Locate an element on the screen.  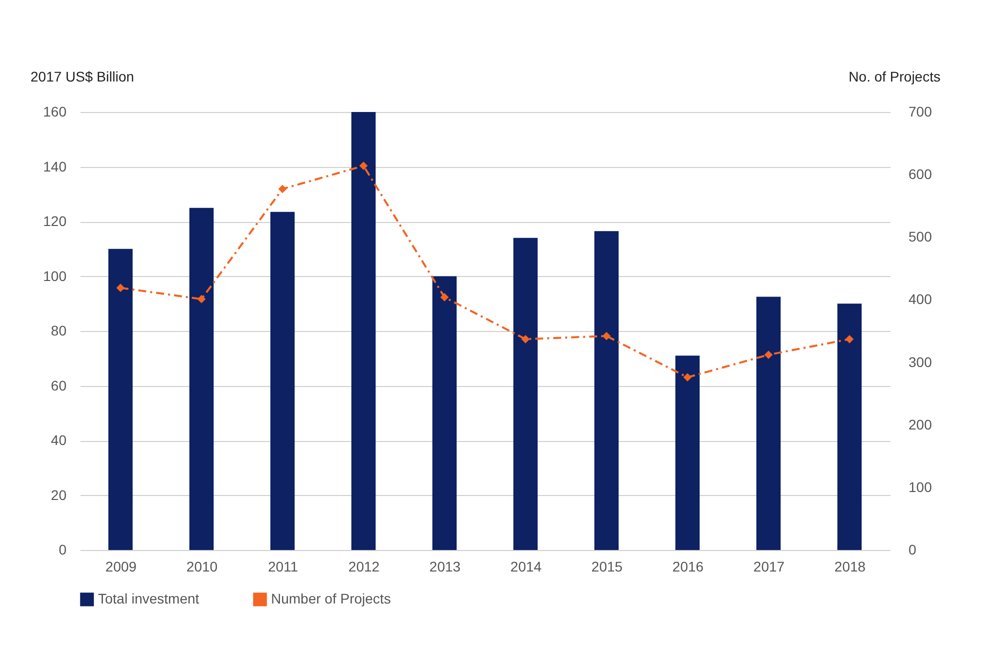
y-tick-label: 20 is located at coordinates (58, 494).